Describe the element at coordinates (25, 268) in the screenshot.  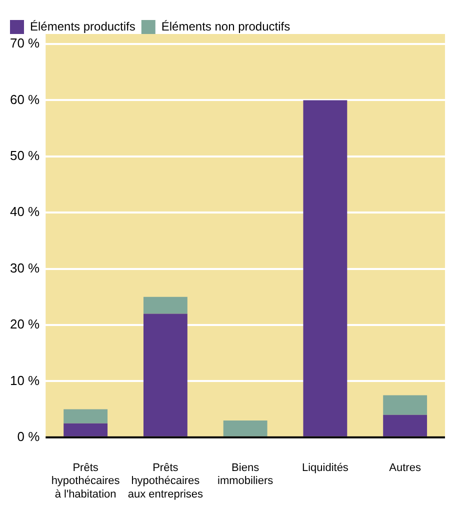
I see `y-tick-label: 30 %` at that location.